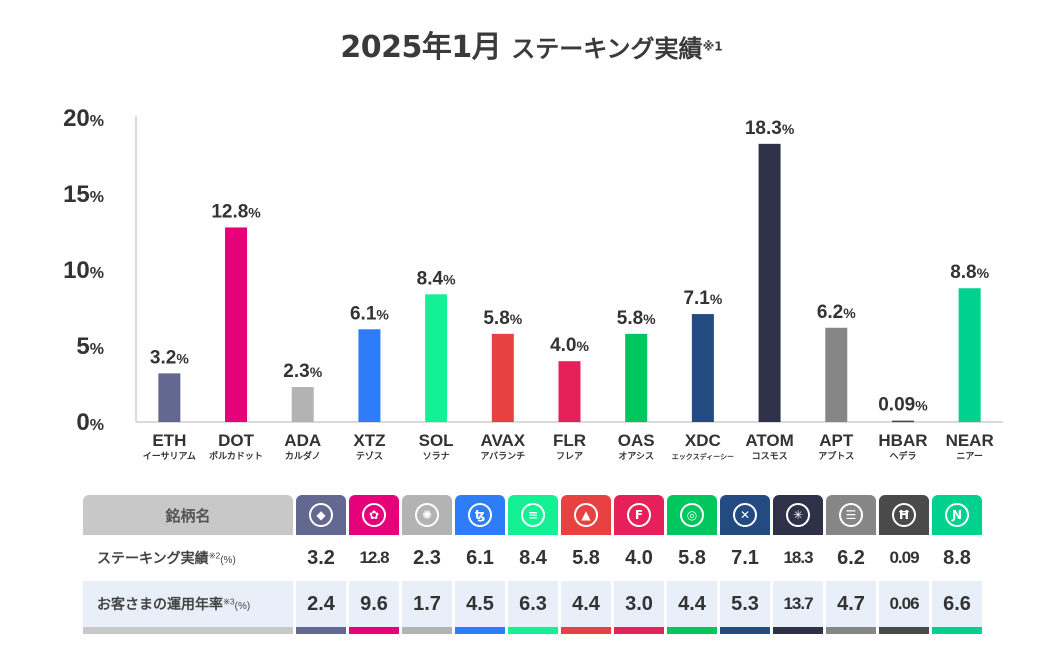 The image size is (1063, 645). Describe the element at coordinates (374, 630) in the screenshot. I see `footer-bar-dot` at that location.